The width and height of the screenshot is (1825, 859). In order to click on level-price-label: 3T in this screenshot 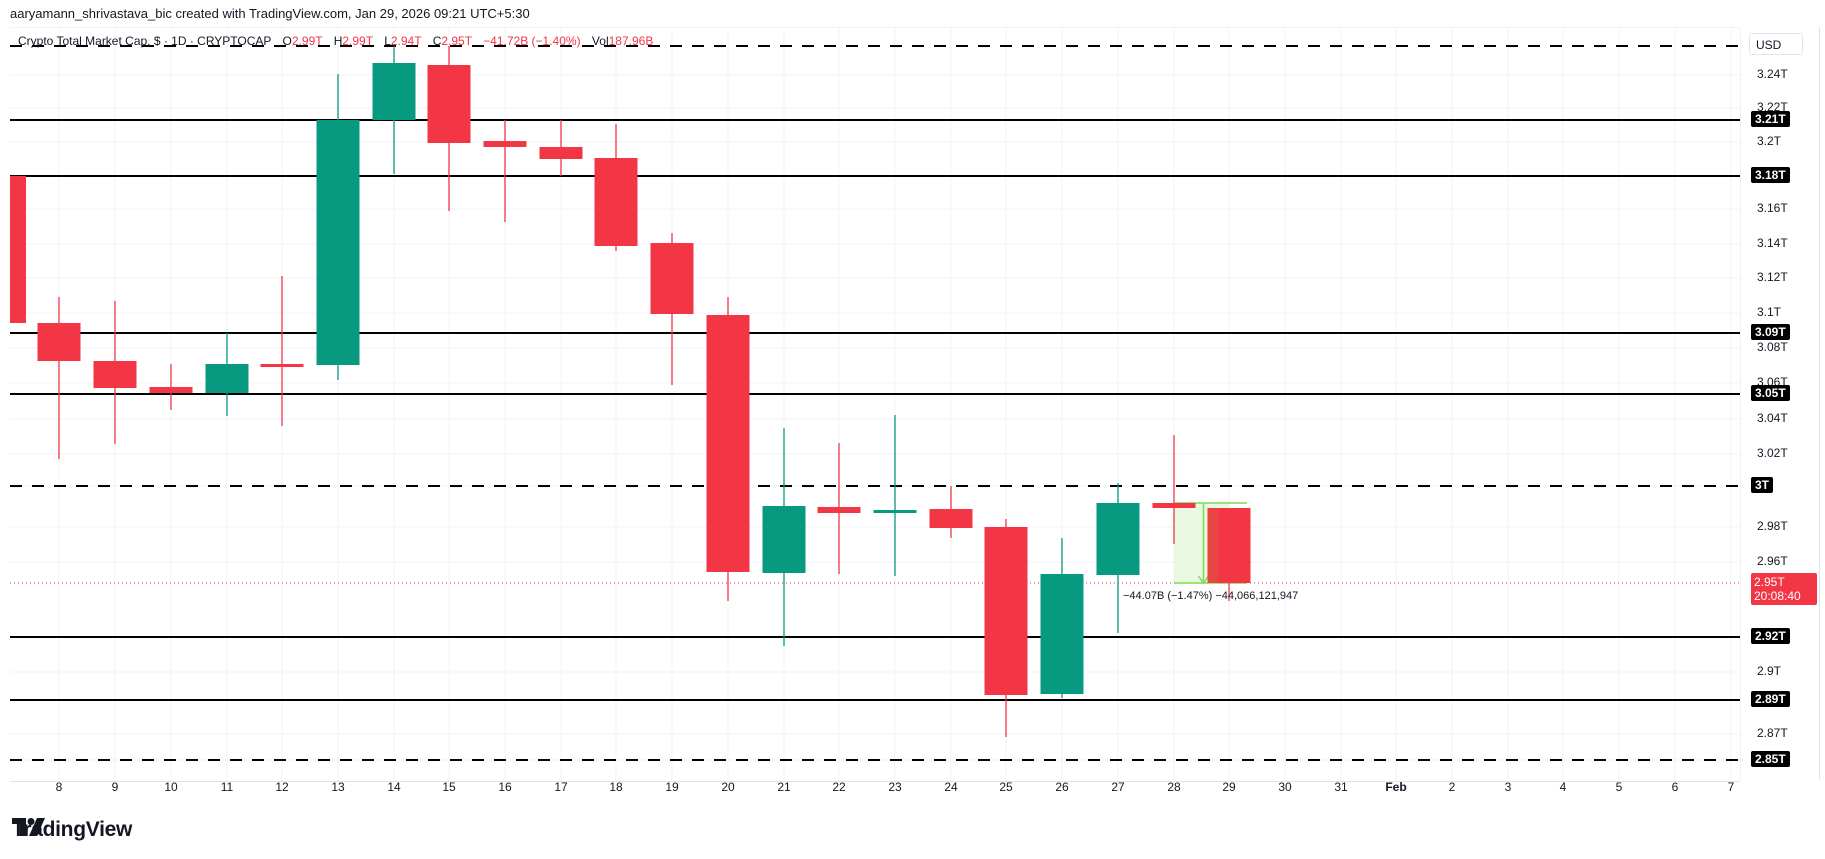, I will do `click(1762, 485)`.